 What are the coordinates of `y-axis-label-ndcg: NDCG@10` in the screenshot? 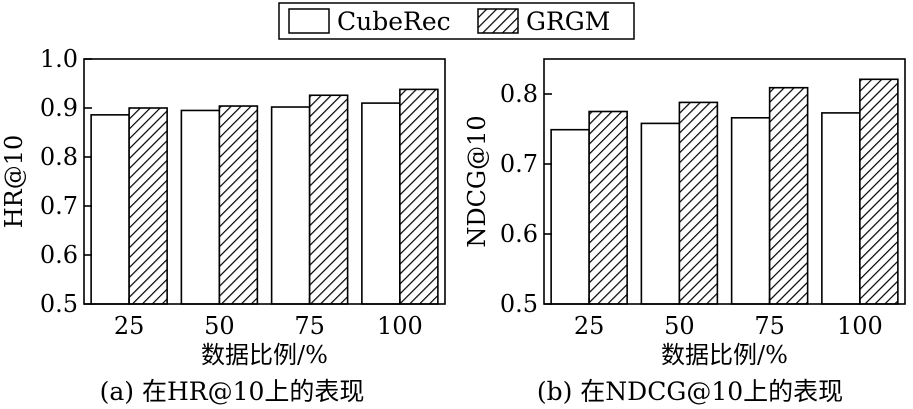 It's located at (477, 181).